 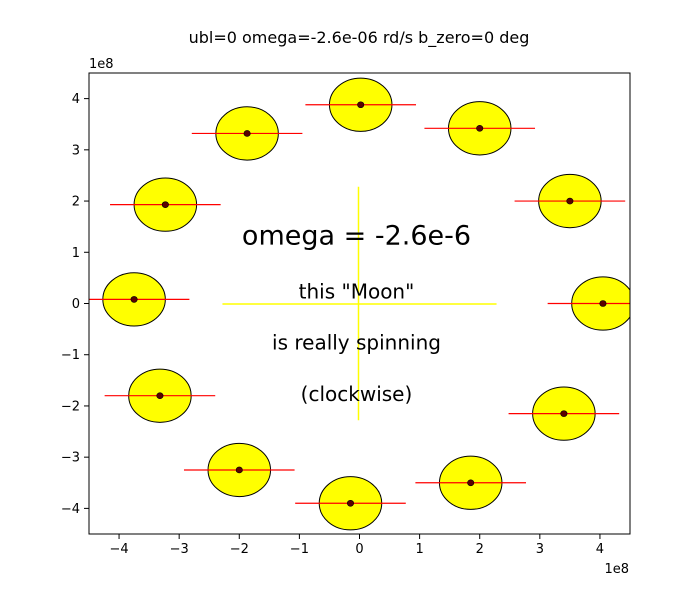 I want to click on y-tick-label: −2, so click(x=70, y=406).